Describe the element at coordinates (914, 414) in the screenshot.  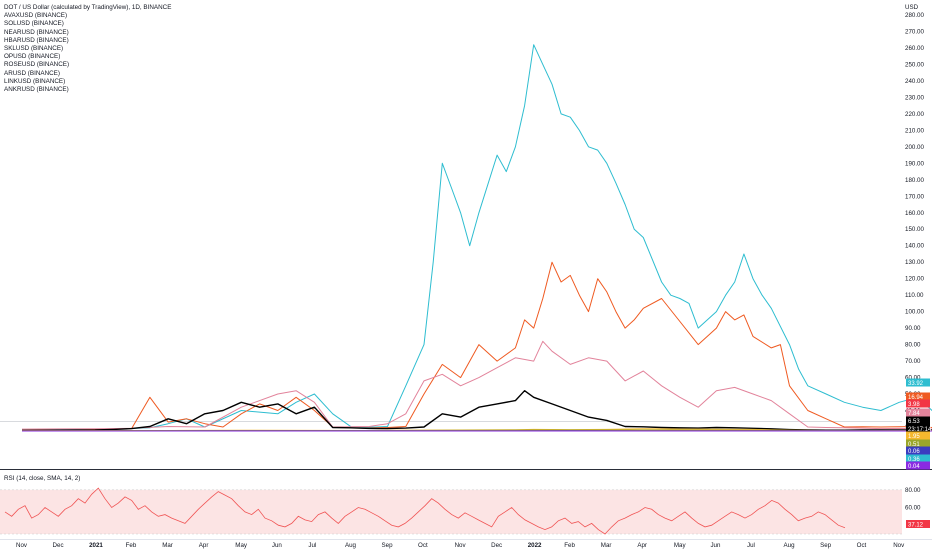
I see `price-badge-label: 7.84` at that location.